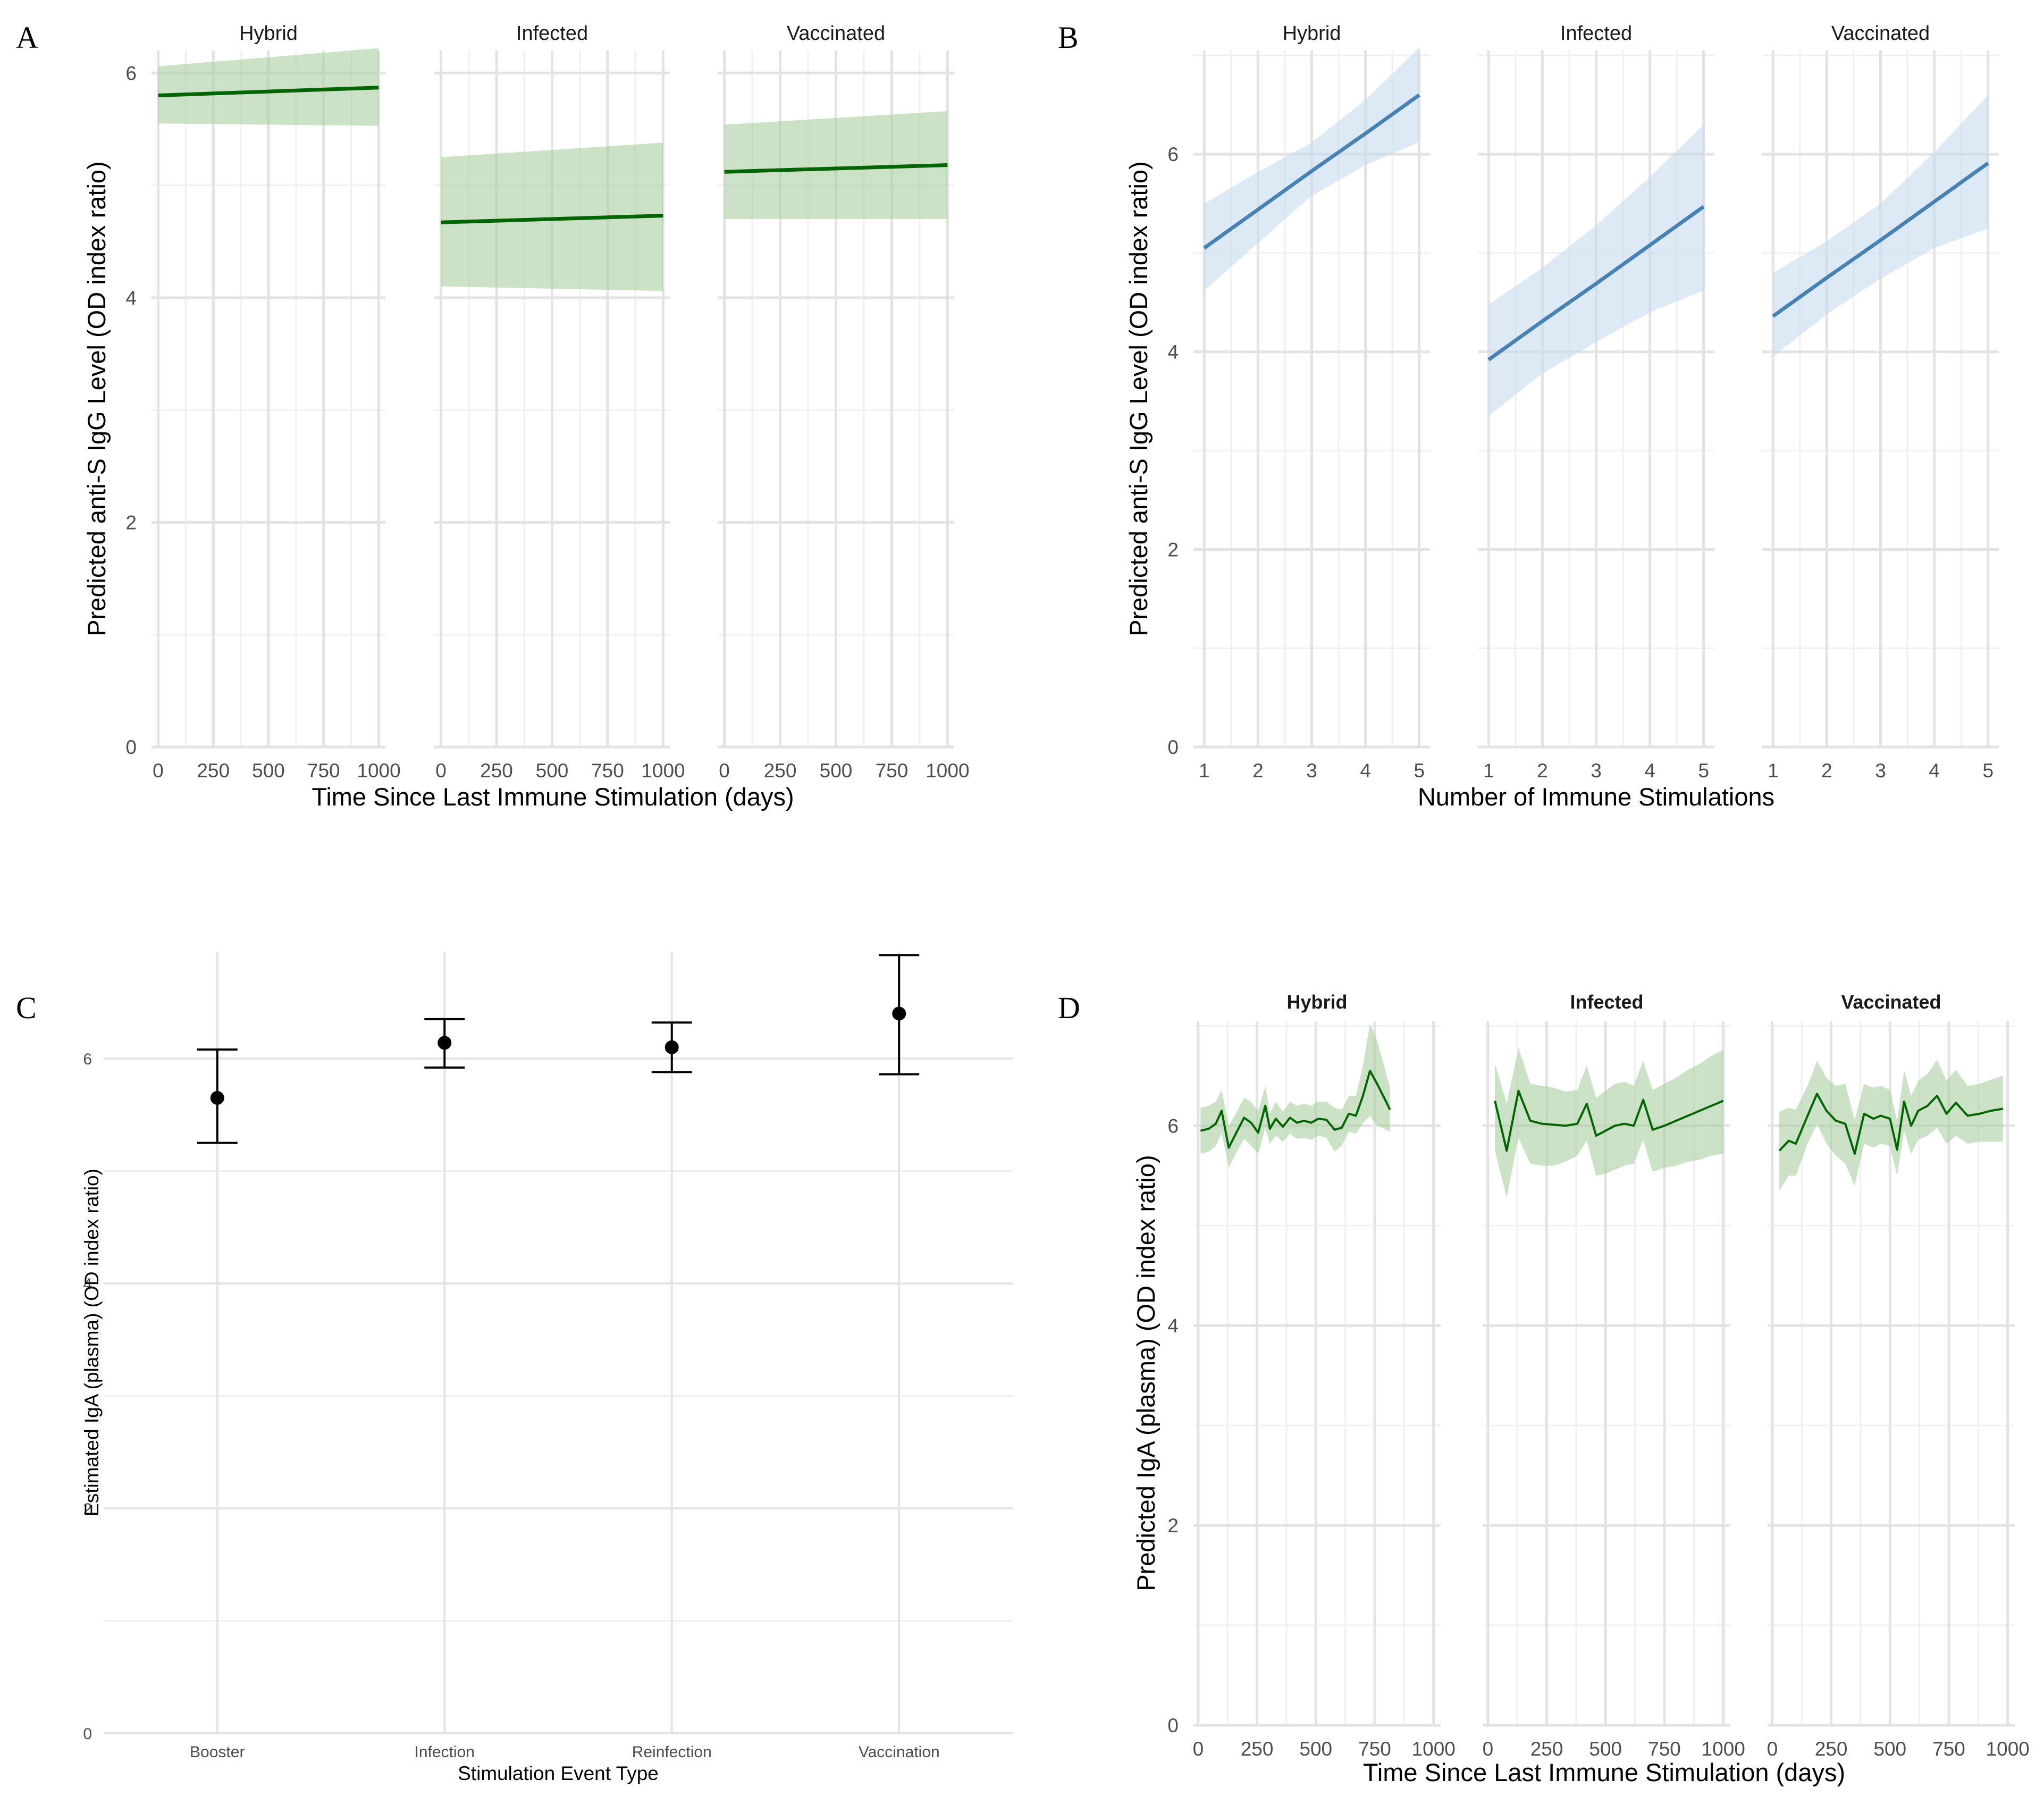 The height and width of the screenshot is (1796, 2044). I want to click on x-tick-label: Reinfection, so click(672, 1752).